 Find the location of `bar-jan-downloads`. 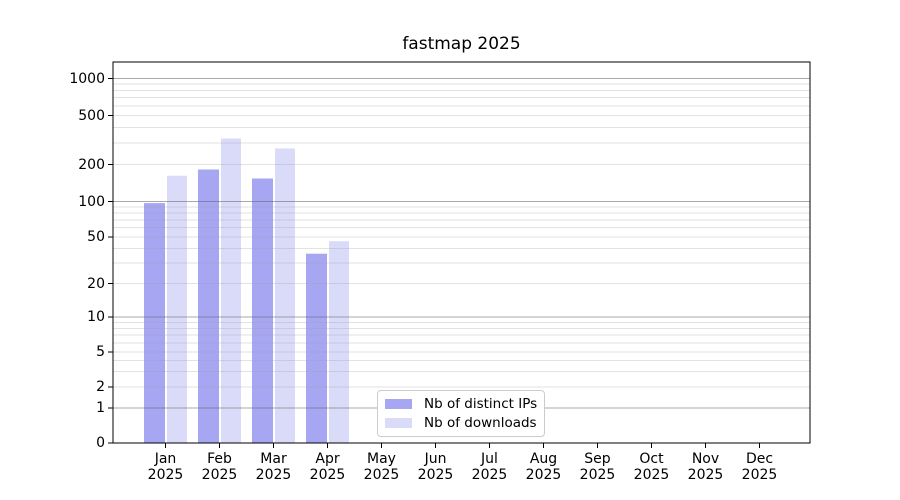

bar-jan-downloads is located at coordinates (177, 309).